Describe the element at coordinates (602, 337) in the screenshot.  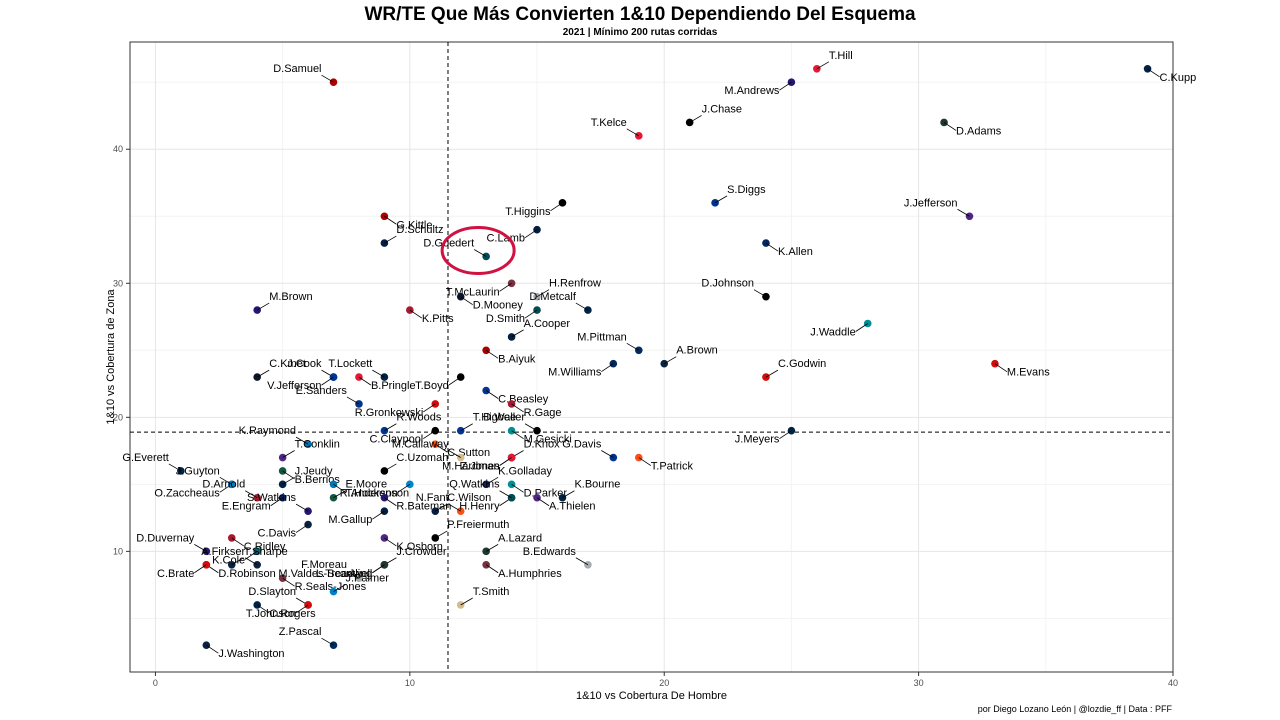
I see `point-label: M.Pittman` at that location.